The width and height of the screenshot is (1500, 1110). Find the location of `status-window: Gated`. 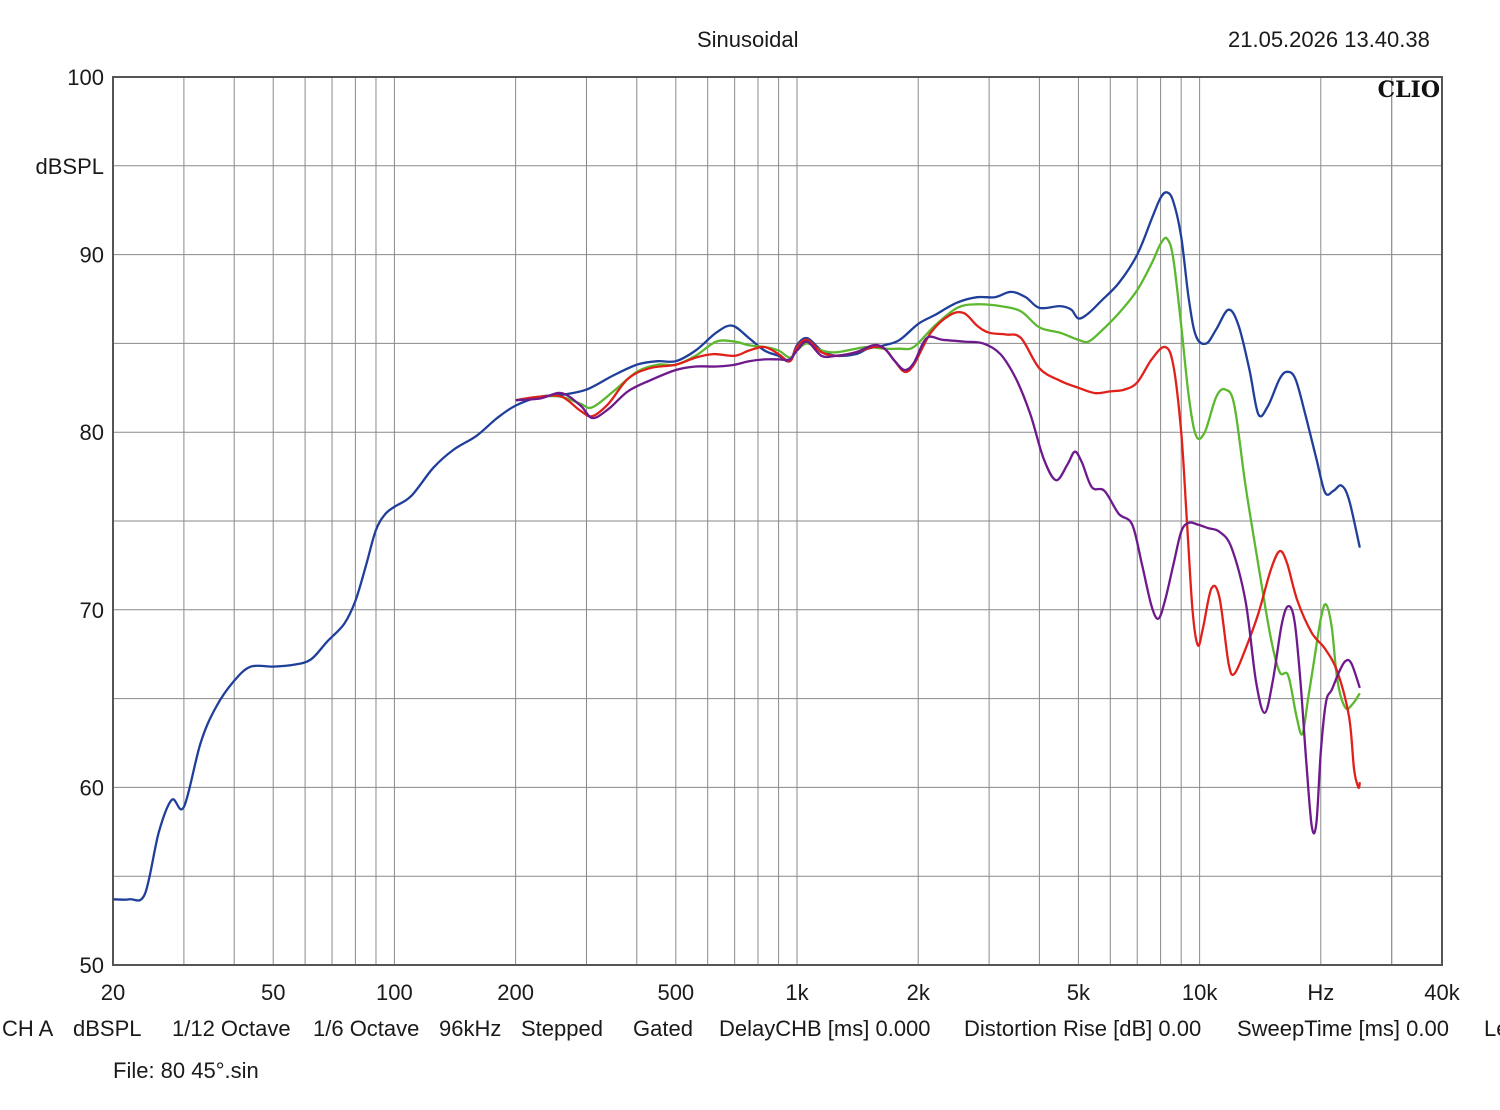

status-window: Gated is located at coordinates (663, 1028).